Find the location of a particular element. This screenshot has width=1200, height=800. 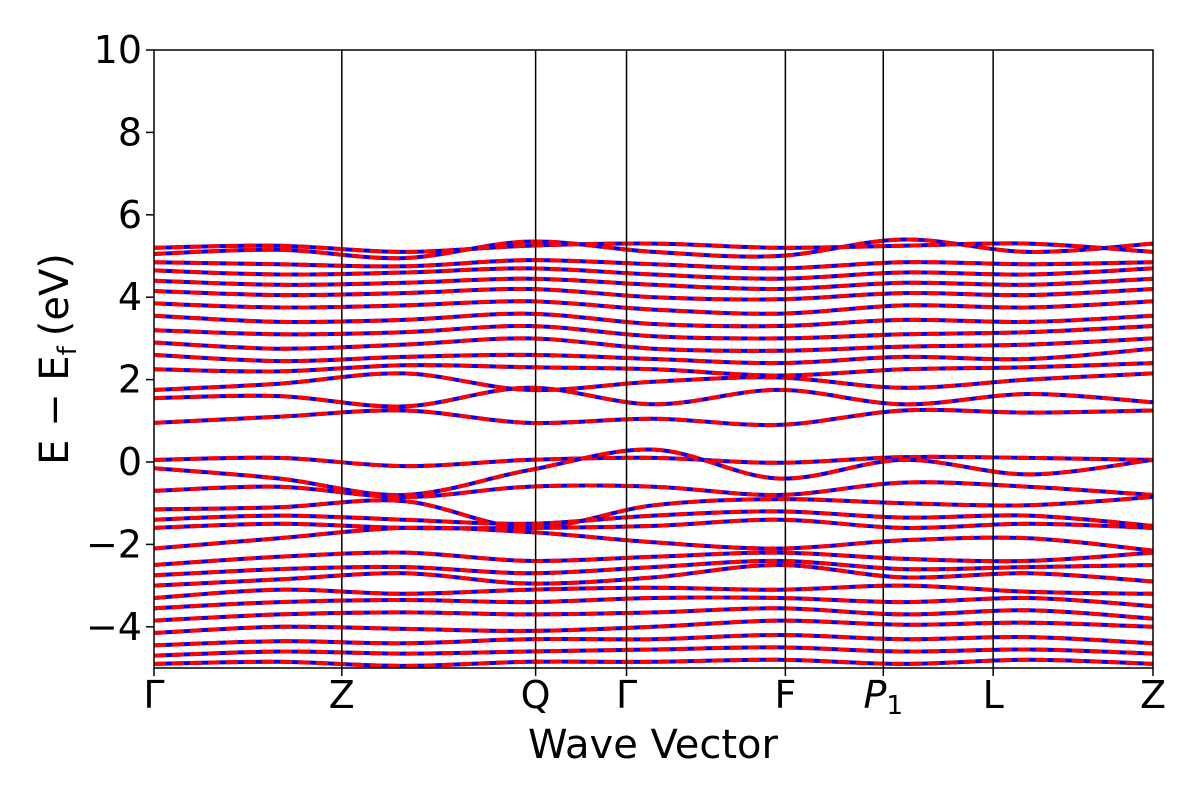

y-tick-label: 10 is located at coordinates (118, 50).